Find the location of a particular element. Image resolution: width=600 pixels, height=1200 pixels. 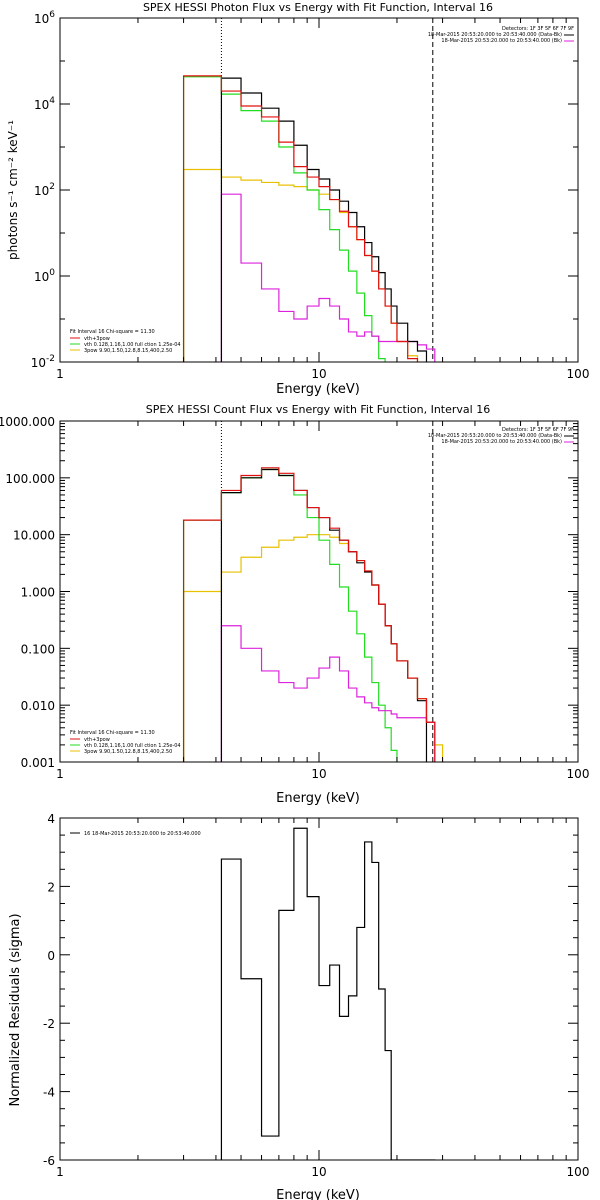

count-legend-vth: vth 0.128,1.16,1.00 full ction 1.25e-04 is located at coordinates (132, 746).